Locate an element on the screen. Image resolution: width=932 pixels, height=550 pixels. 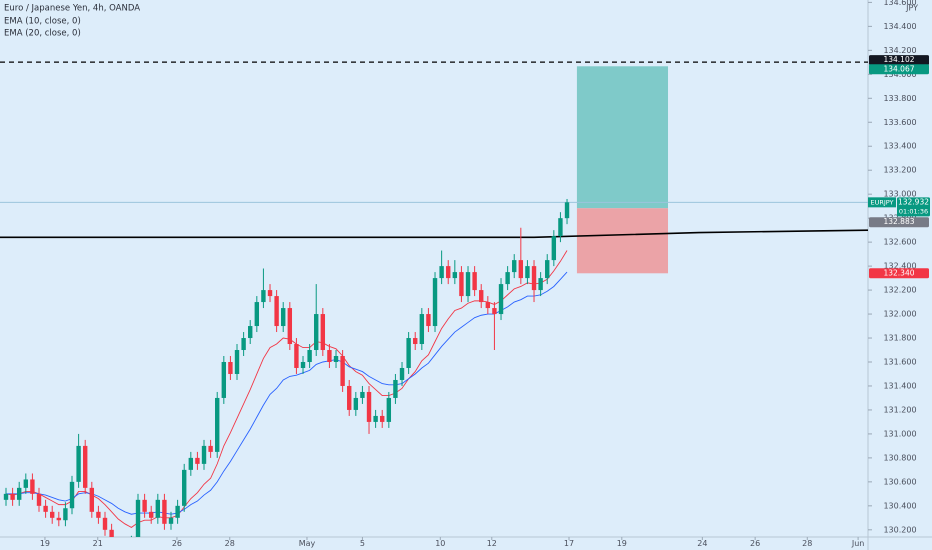
x-tick-label: 19 is located at coordinates (45, 543).